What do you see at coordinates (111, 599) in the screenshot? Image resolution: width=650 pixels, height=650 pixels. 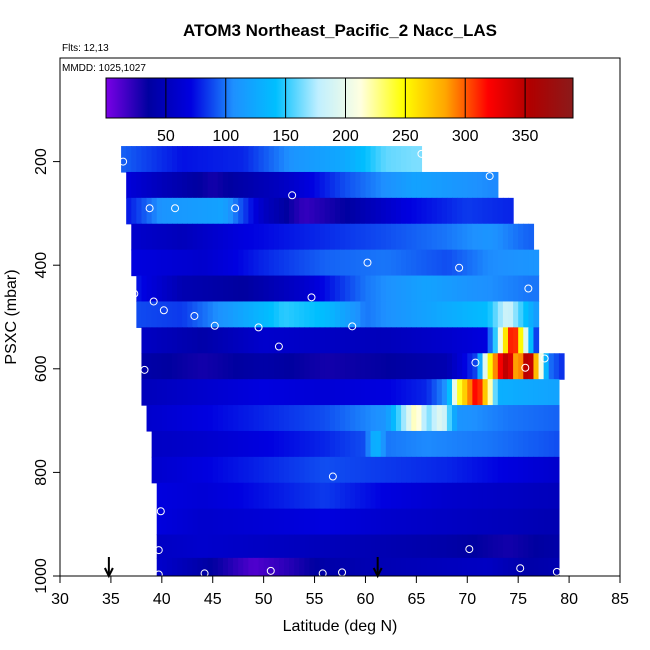 I see `x-tick-label: 35` at bounding box center [111, 599].